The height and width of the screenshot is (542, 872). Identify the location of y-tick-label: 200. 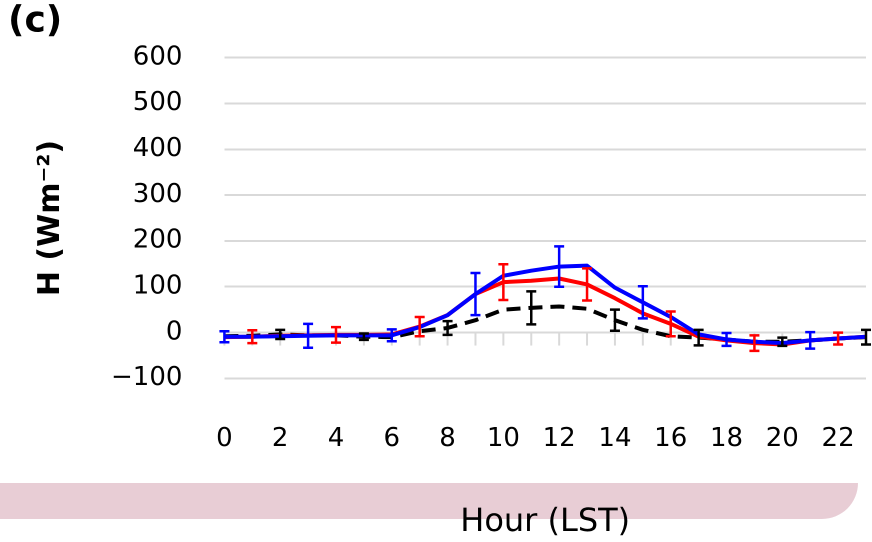
(157, 239).